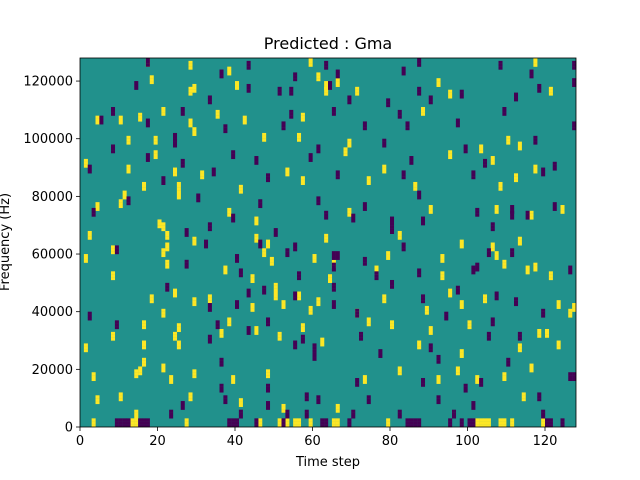  What do you see at coordinates (51, 255) in the screenshot?
I see `y-axis-ticks: 0 20000 40000 60000 80000 100000 120000` at bounding box center [51, 255].